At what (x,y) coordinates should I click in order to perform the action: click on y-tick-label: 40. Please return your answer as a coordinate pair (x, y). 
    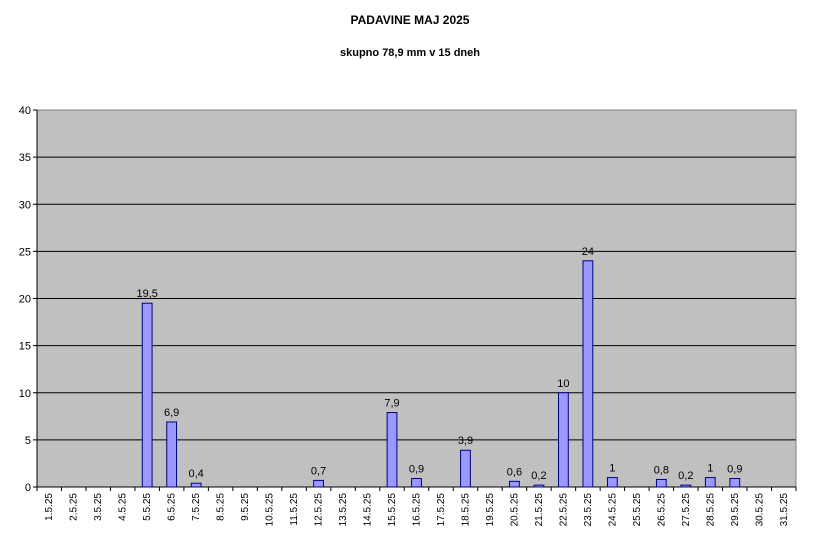
    Looking at the image, I should click on (25, 111).